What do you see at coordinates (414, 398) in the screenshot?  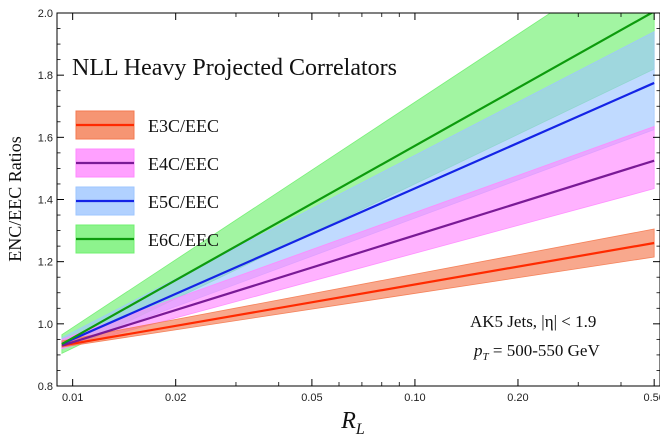 I see `x-tick-label: 0.10` at bounding box center [414, 398].